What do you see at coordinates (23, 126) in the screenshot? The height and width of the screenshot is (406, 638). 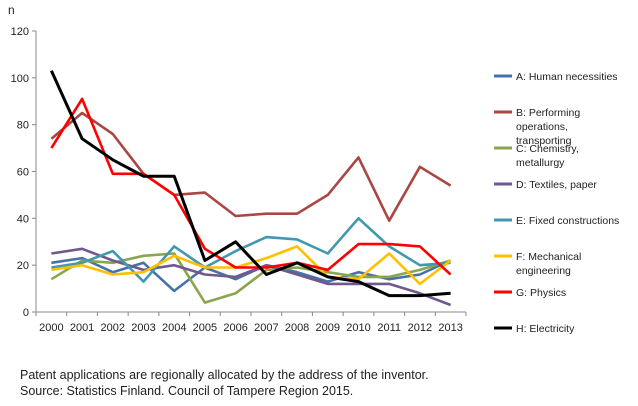 I see `y-tick-label: 80` at bounding box center [23, 126].